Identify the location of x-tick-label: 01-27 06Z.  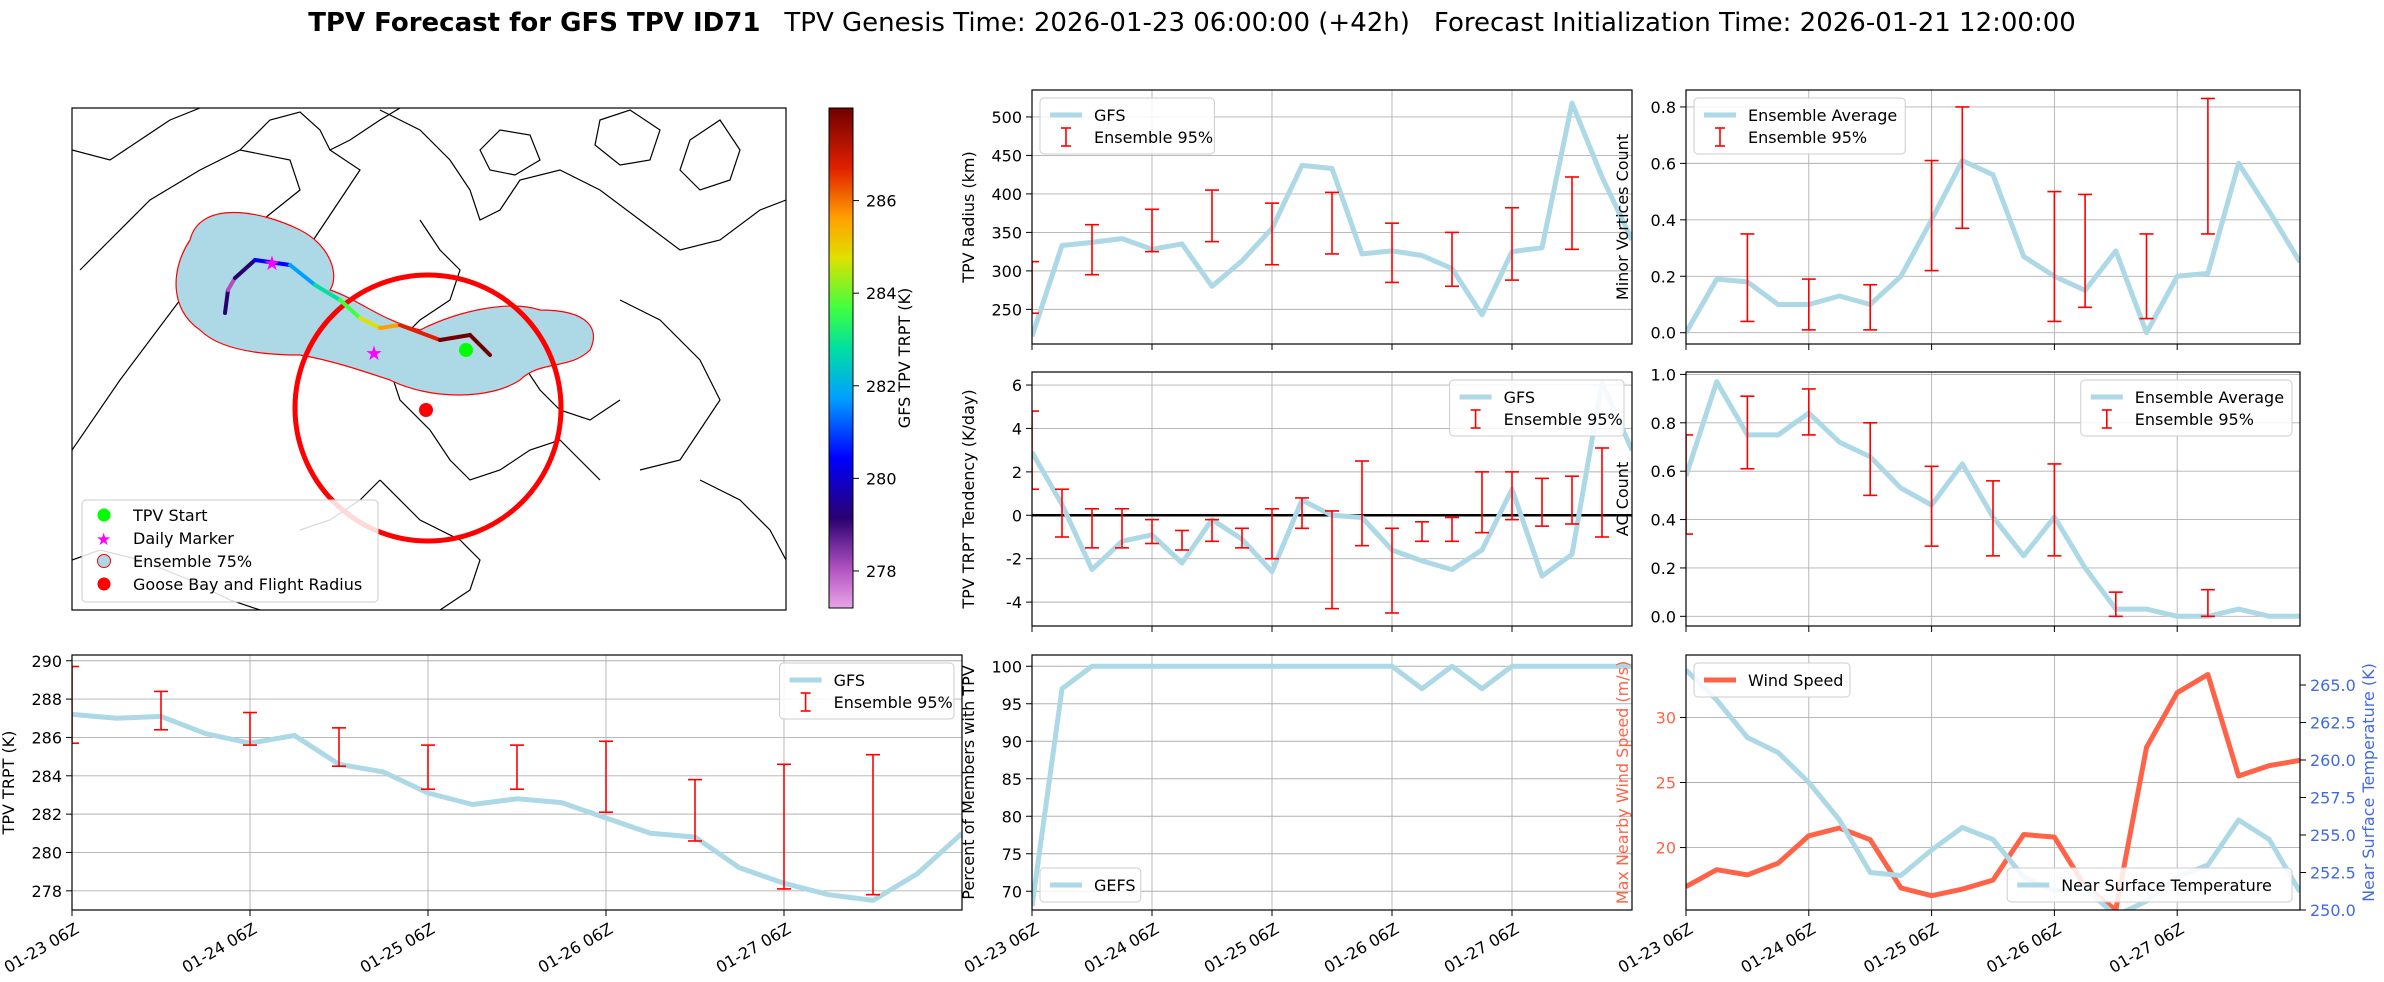
(2146, 948).